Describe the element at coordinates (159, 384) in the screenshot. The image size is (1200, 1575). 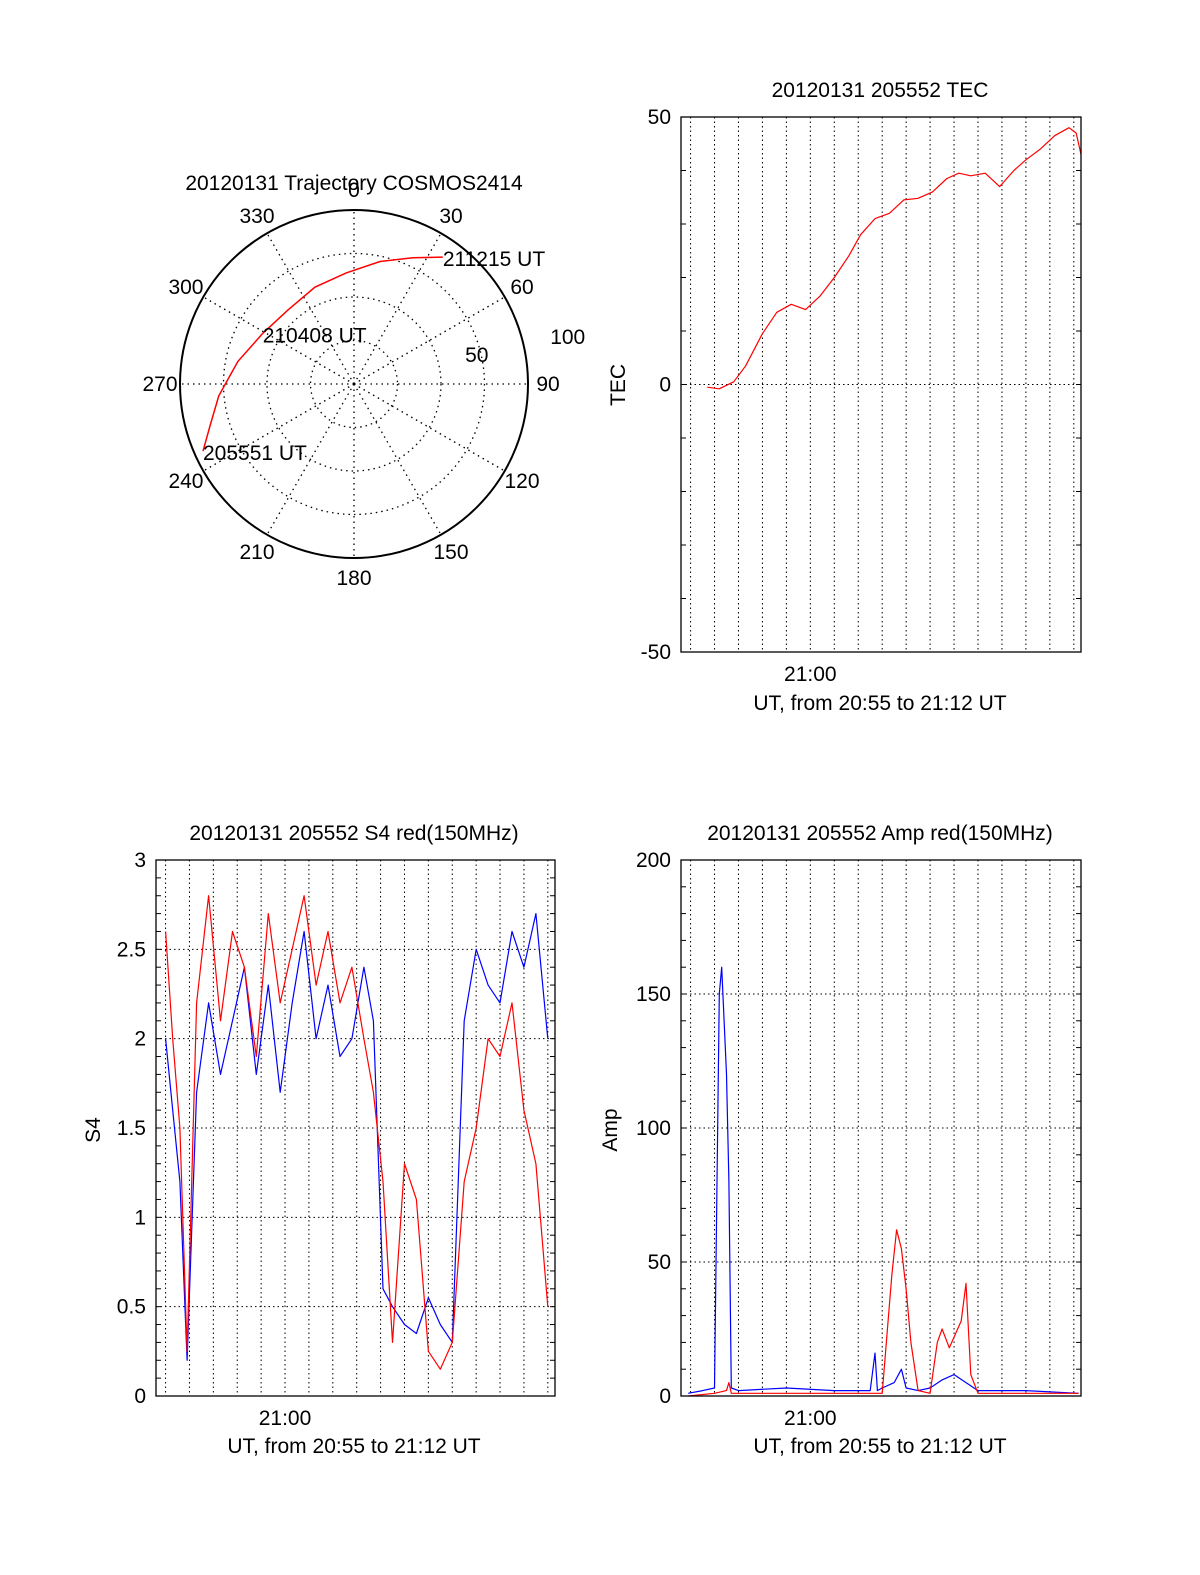
I see `azimuth-tick-label: 270` at that location.